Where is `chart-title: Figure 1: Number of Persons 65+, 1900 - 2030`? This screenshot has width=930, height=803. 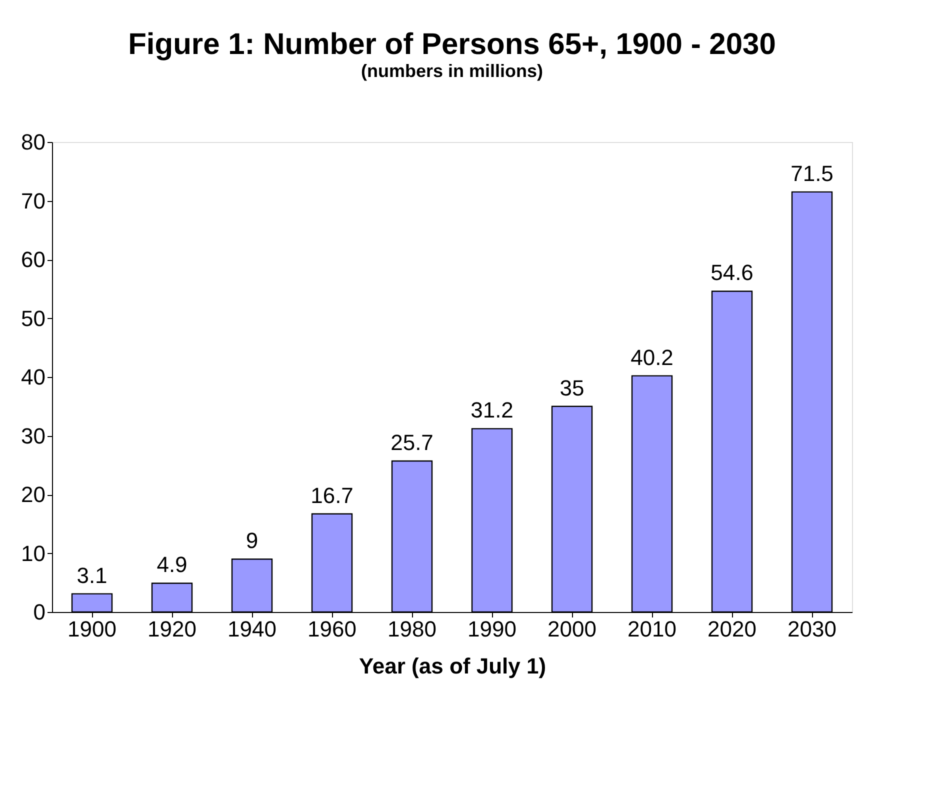 chart-title: Figure 1: Number of Persons 65+, 1900 - 2030 is located at coordinates (452, 44).